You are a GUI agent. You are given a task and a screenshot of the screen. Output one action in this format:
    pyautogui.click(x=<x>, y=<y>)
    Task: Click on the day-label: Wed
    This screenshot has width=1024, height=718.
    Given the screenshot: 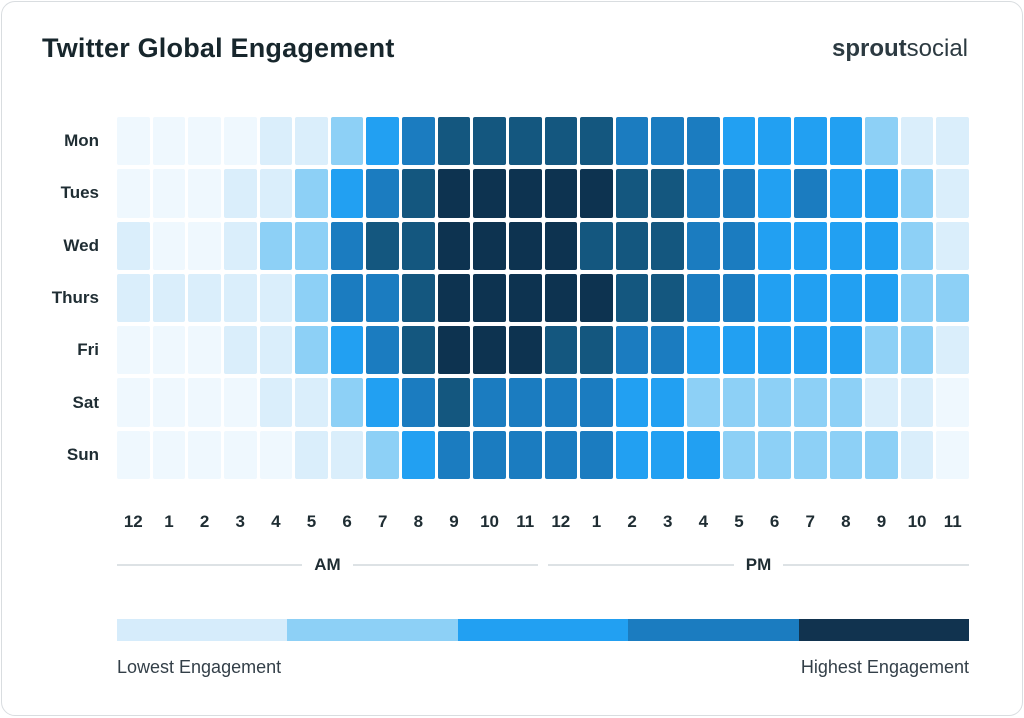 What is the action you would take?
    pyautogui.click(x=81, y=245)
    